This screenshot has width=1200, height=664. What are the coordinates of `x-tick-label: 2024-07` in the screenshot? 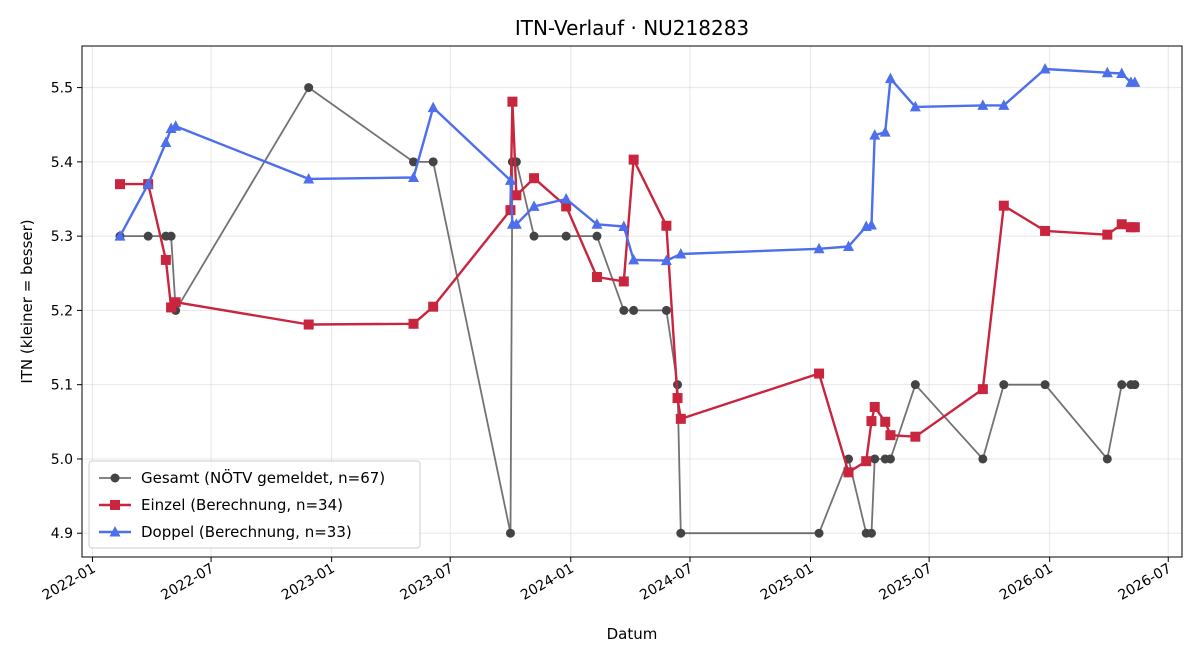 It's located at (666, 582).